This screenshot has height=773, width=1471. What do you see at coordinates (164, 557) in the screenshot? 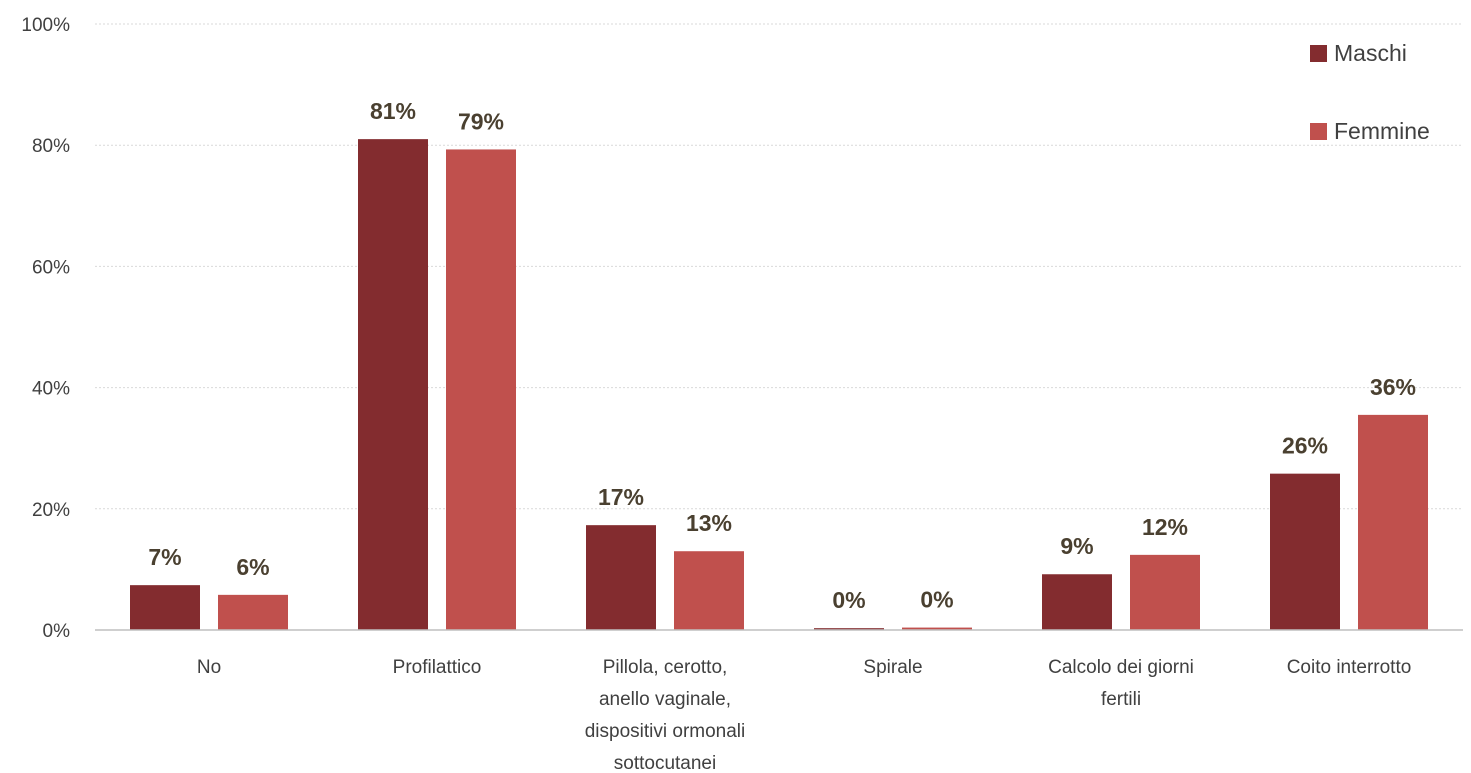
I see `data-label-maschi: 7%` at bounding box center [164, 557].